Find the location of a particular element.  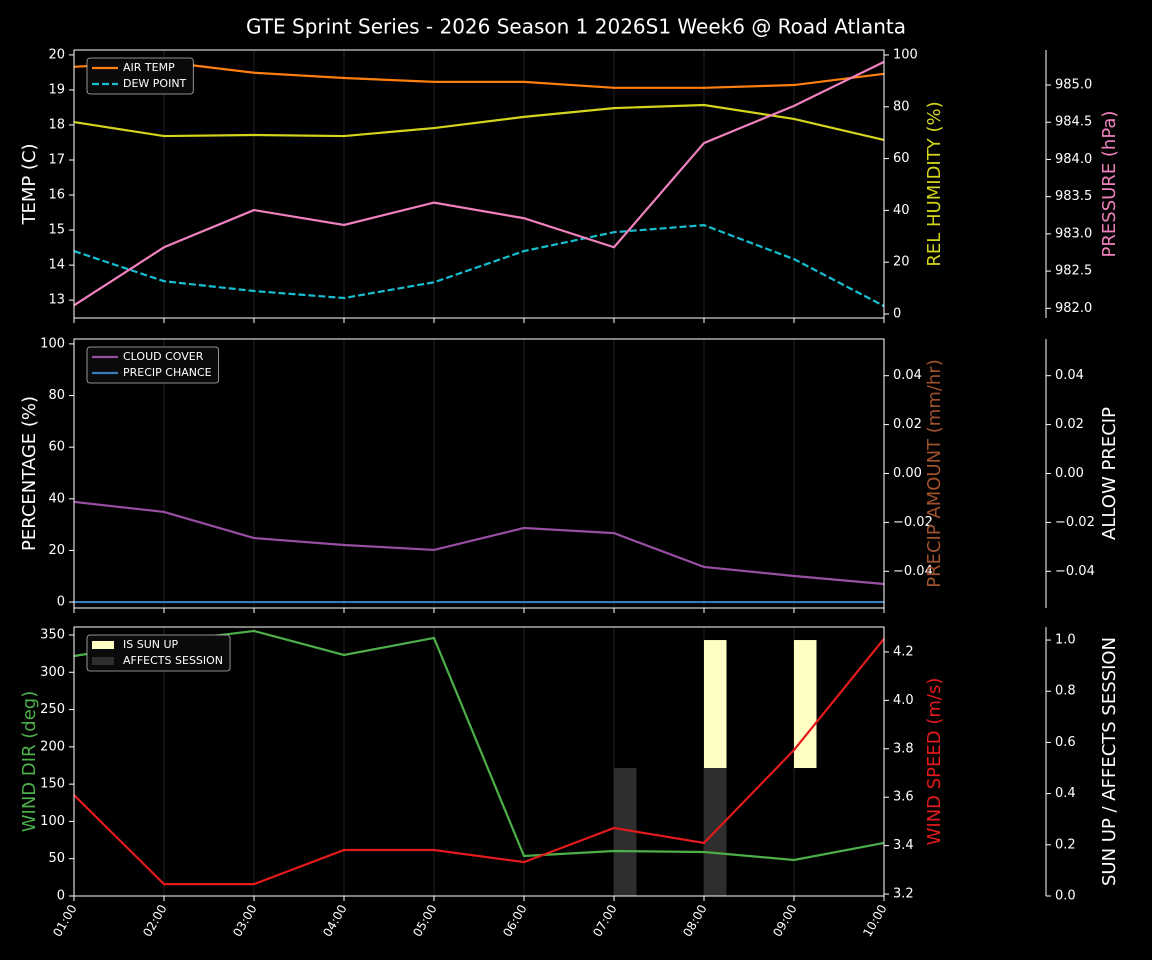

y3-tick-label: 0.6 is located at coordinates (1065, 742).